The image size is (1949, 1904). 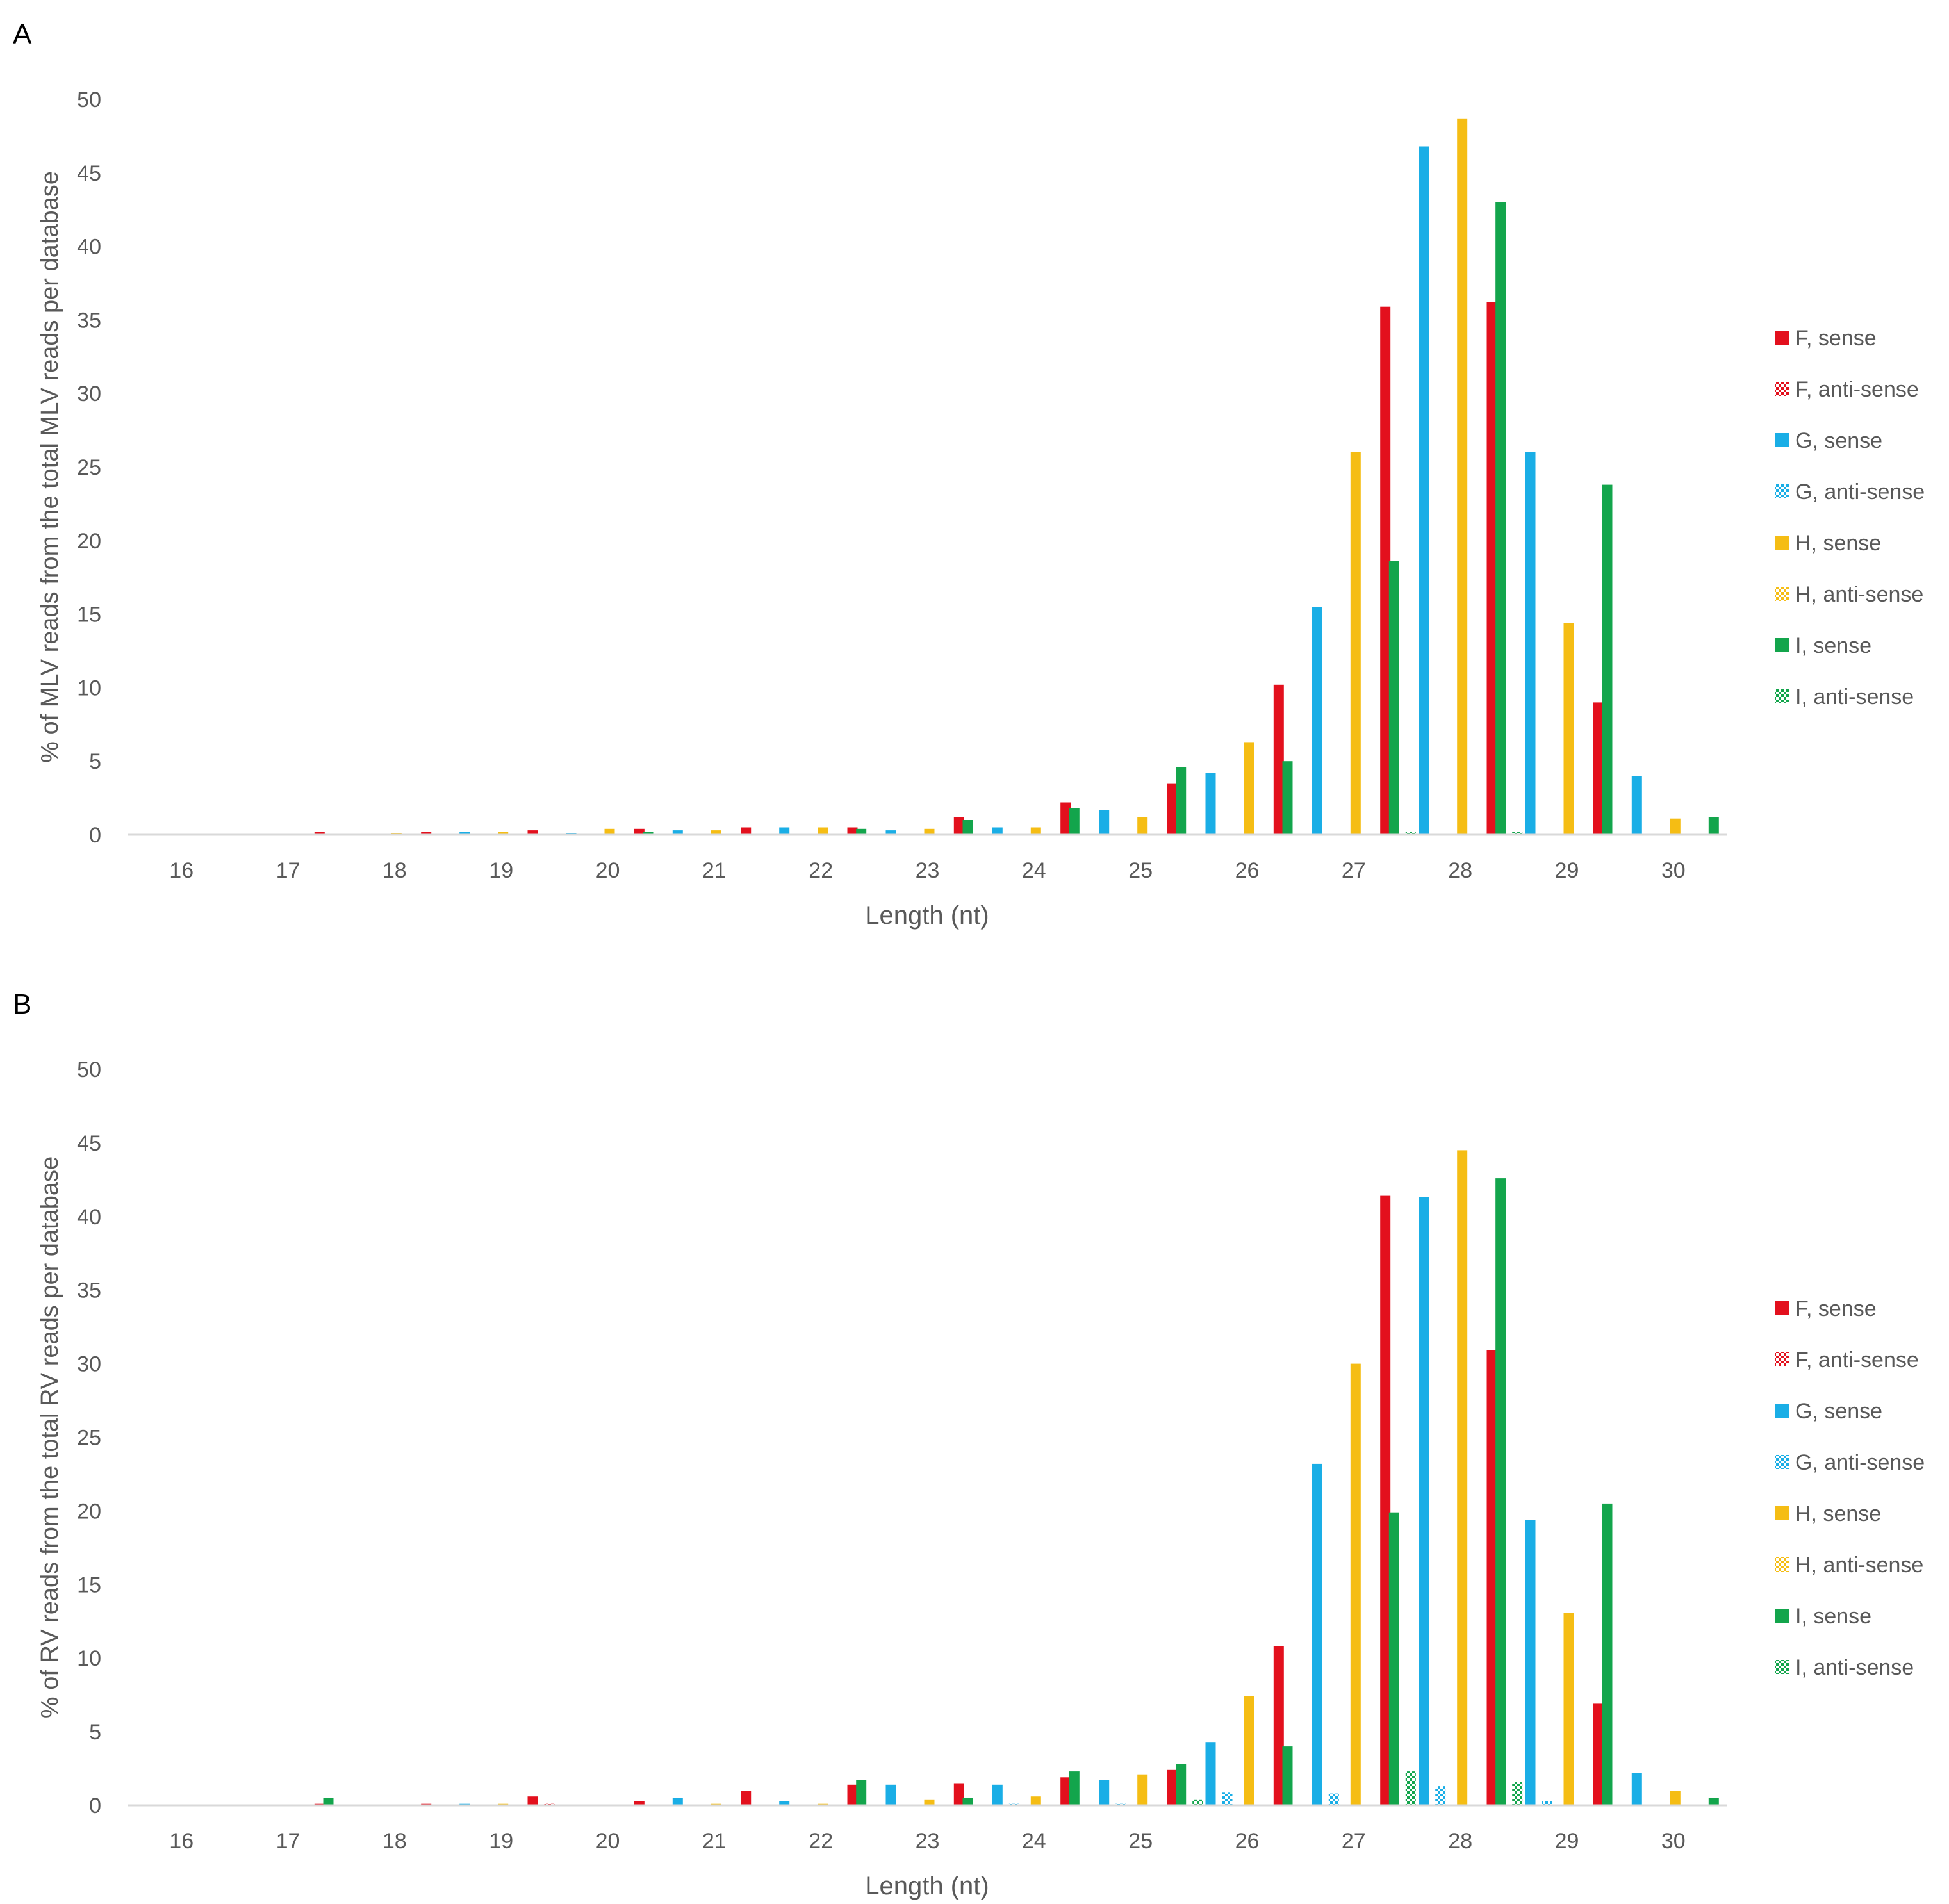 What do you see at coordinates (1140, 870) in the screenshot?
I see `panel-a-x-tick-label: 25` at bounding box center [1140, 870].